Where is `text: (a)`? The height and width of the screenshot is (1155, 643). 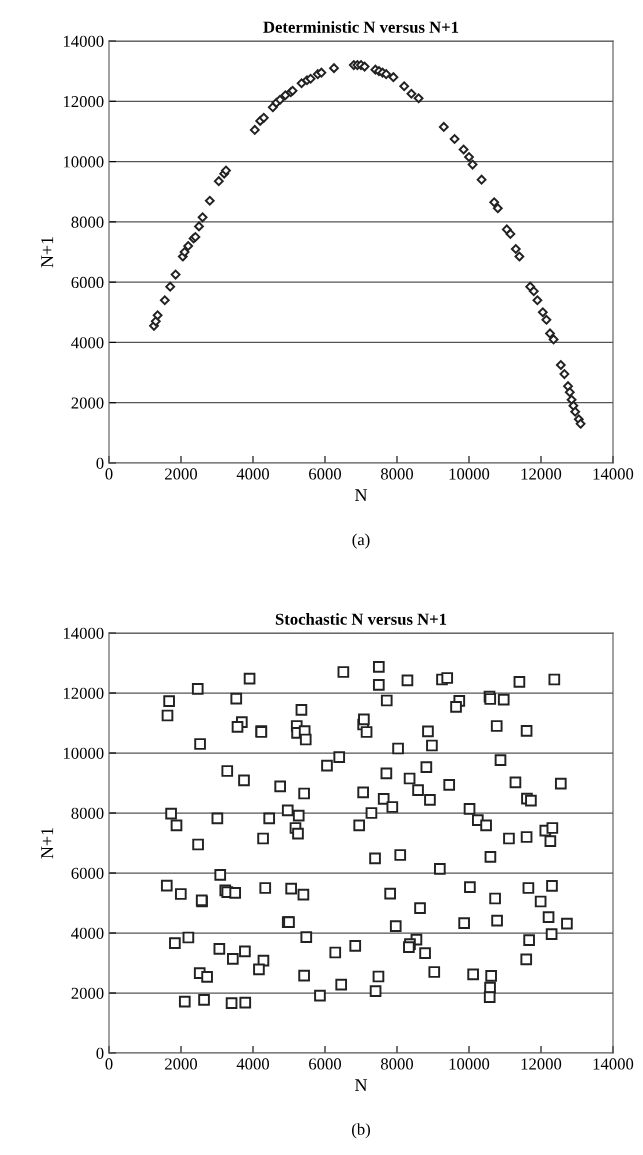
text: (a) is located at coordinates (361, 541).